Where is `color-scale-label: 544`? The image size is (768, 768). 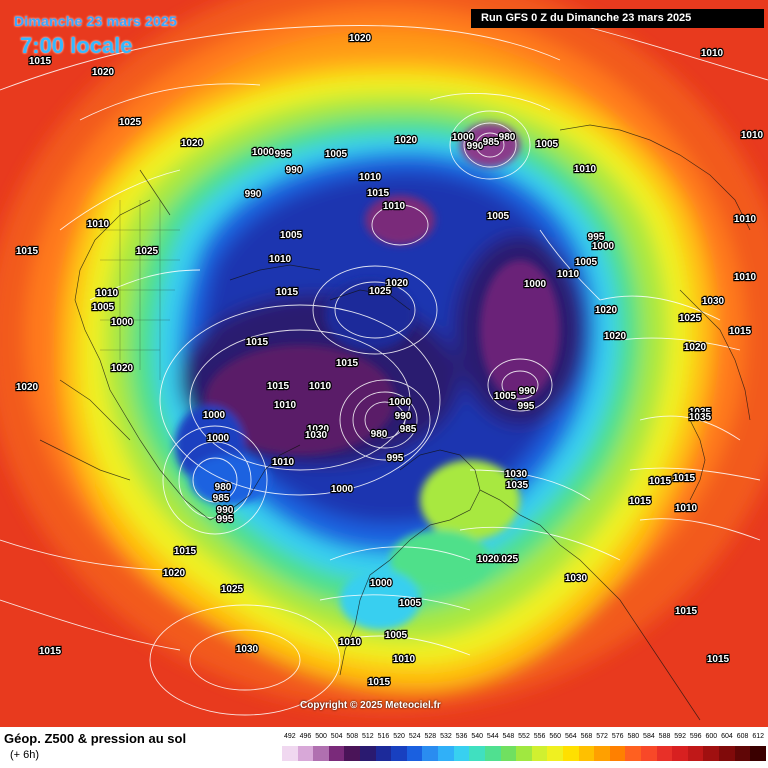 color-scale-label: 544 is located at coordinates (492, 736).